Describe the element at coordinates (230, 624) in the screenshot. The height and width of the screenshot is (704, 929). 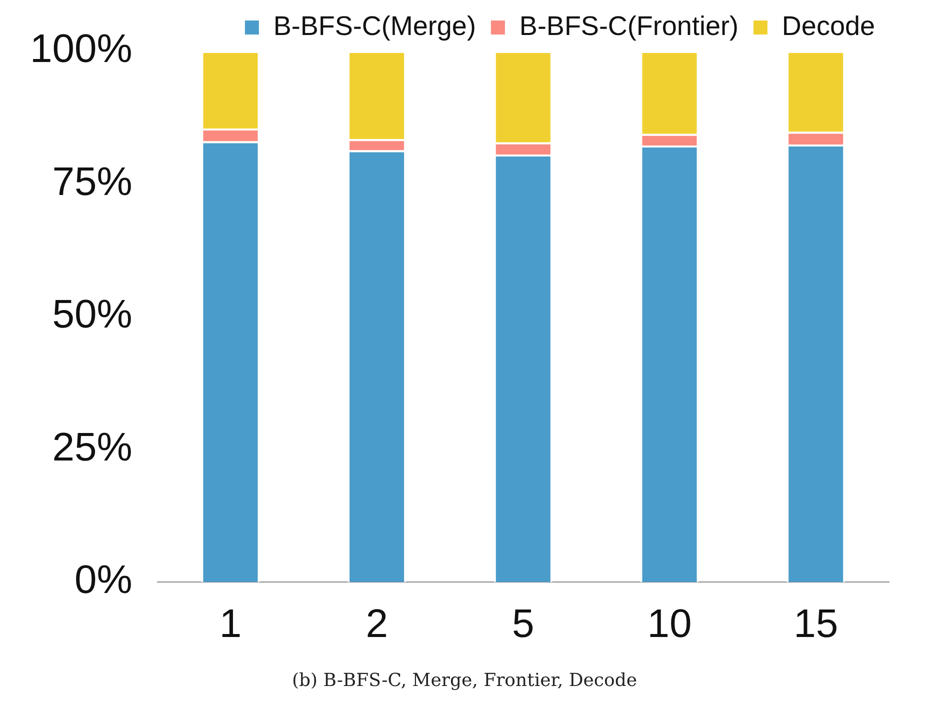
I see `x-tick-label: 1` at that location.